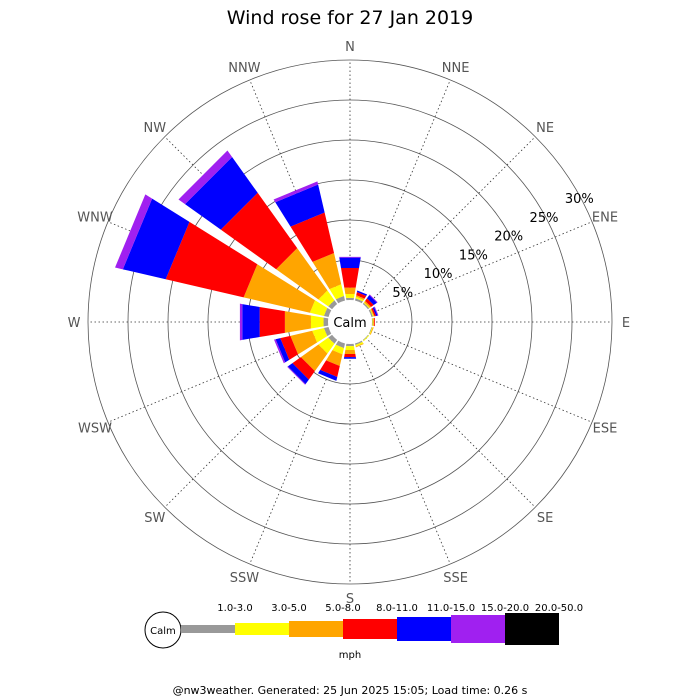 This screenshot has height=700, width=700. What do you see at coordinates (545, 518) in the screenshot?
I see `direction-label-se: SE` at bounding box center [545, 518].